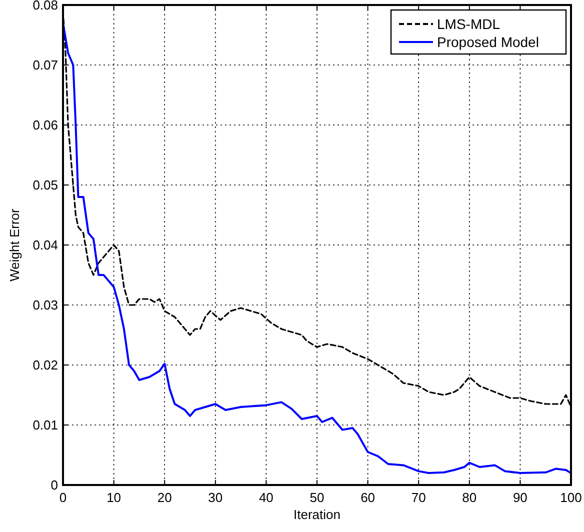 The image size is (584, 532). I want to click on x-tick-label: 80, so click(469, 497).